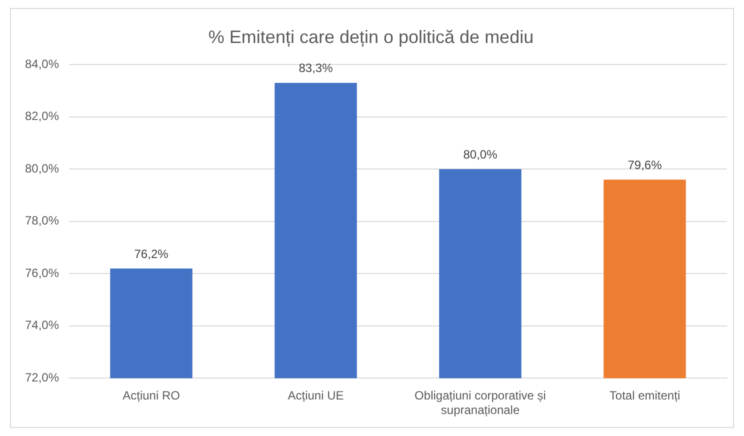 The height and width of the screenshot is (436, 744). What do you see at coordinates (480, 154) in the screenshot?
I see `data-label: 80,0%` at bounding box center [480, 154].